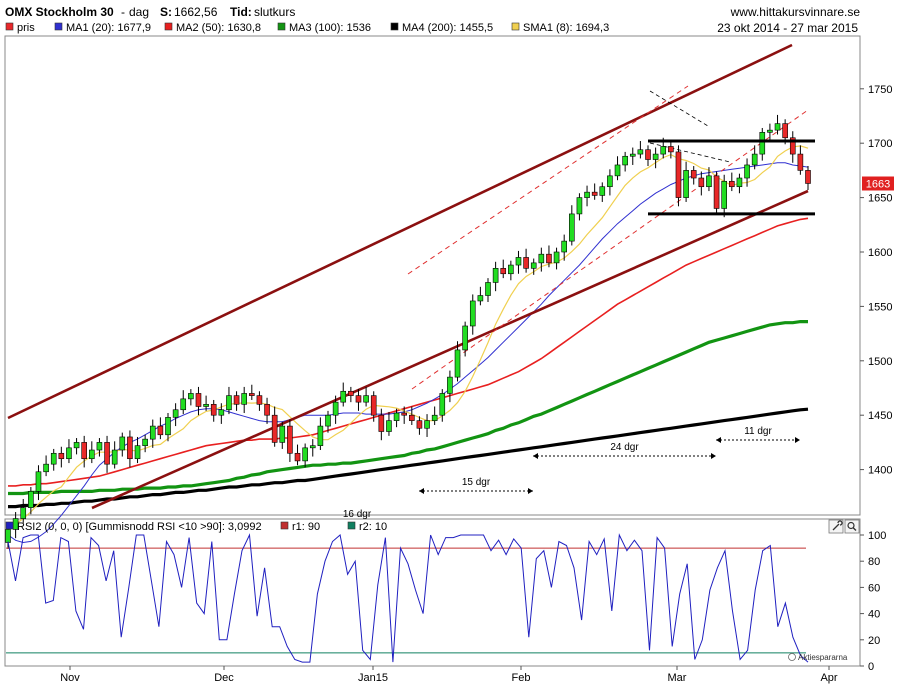 This screenshot has width=905, height=694. I want to click on duration-label: 24 dgr, so click(624, 447).